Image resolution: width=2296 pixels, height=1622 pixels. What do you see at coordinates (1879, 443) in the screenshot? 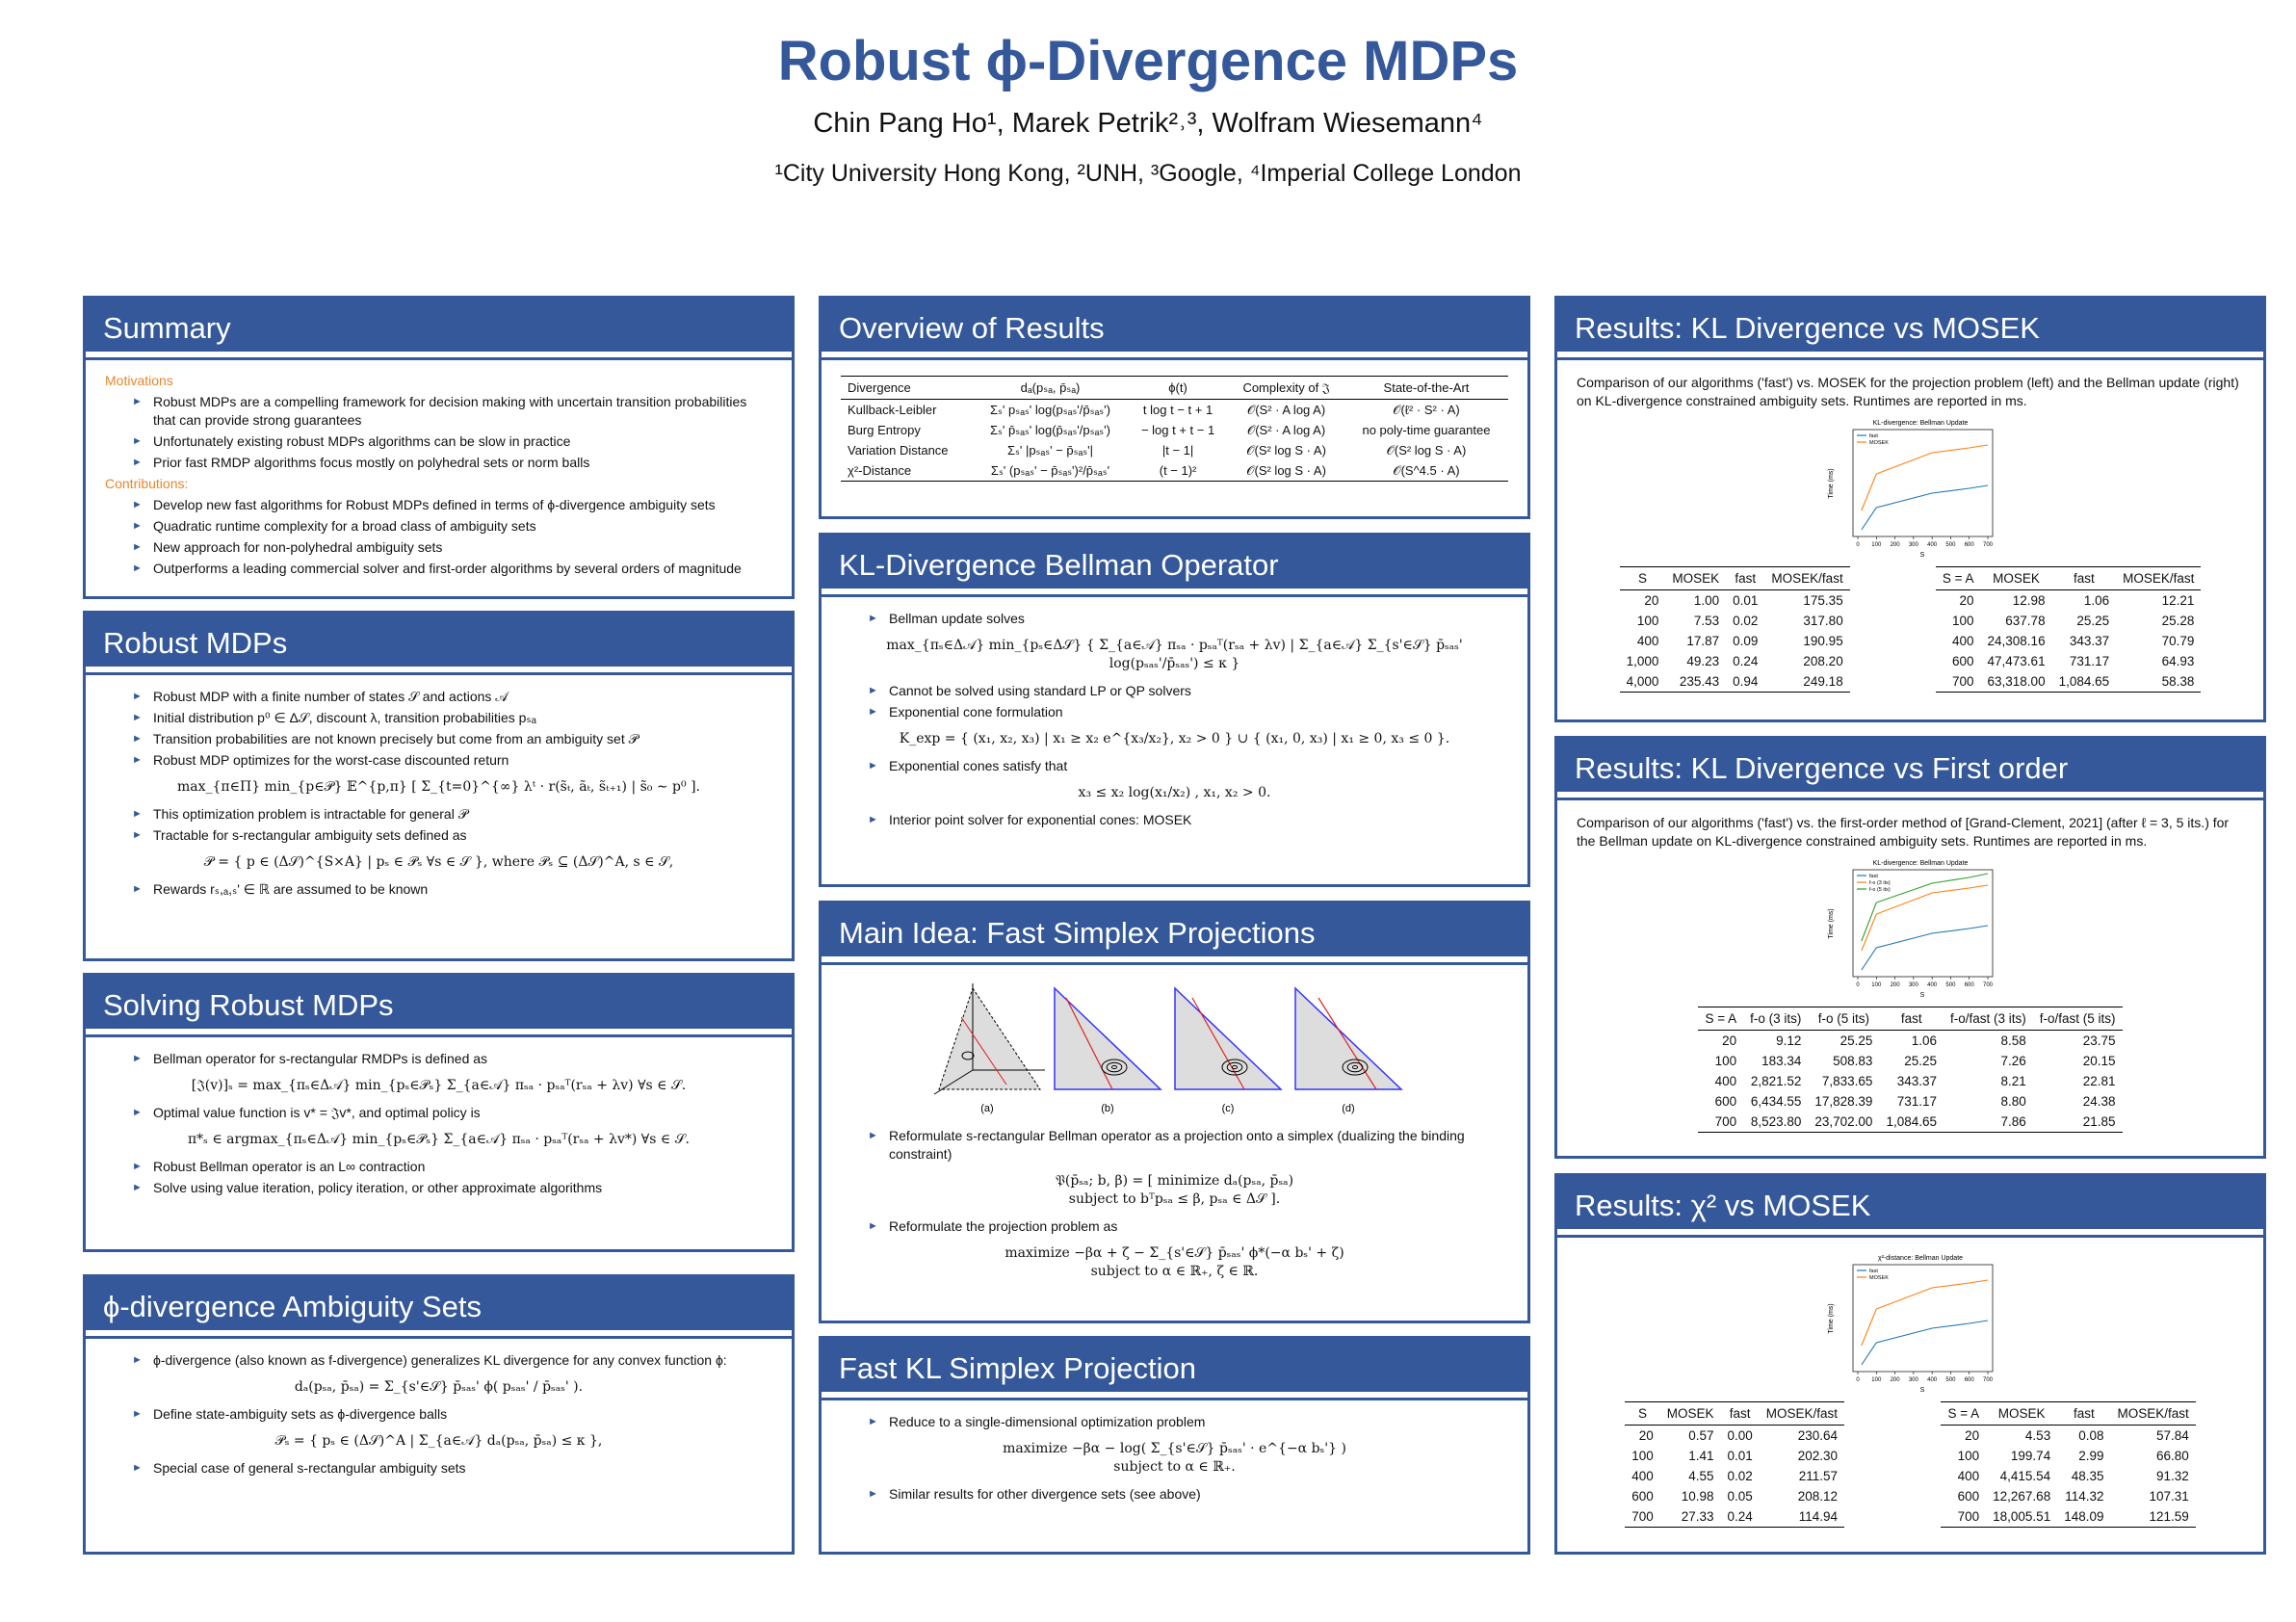
I see `legend-label: MOSEK` at bounding box center [1879, 443].